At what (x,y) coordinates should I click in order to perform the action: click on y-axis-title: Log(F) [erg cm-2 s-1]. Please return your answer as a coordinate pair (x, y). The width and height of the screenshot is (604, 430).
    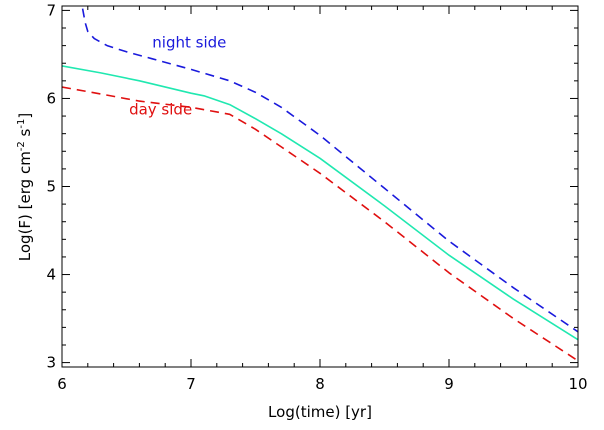
    Looking at the image, I should click on (25, 187).